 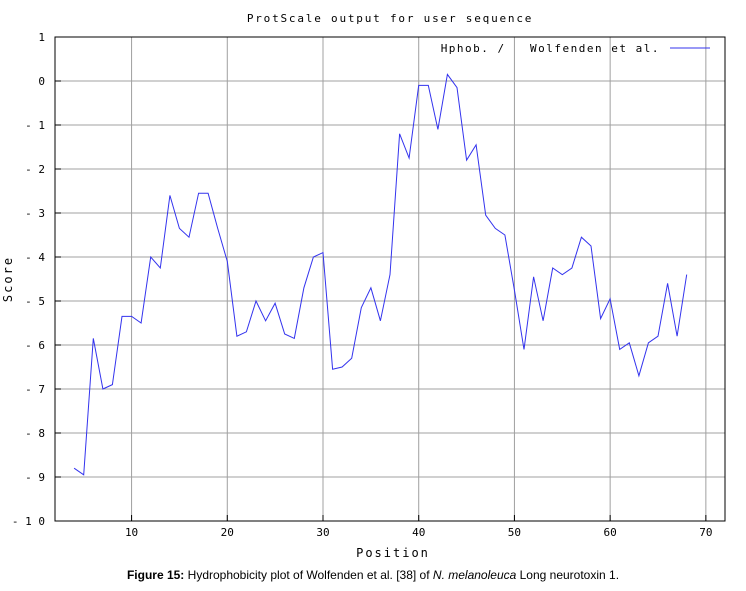 What do you see at coordinates (41, 37) in the screenshot?
I see `y-tick-label: 1` at bounding box center [41, 37].